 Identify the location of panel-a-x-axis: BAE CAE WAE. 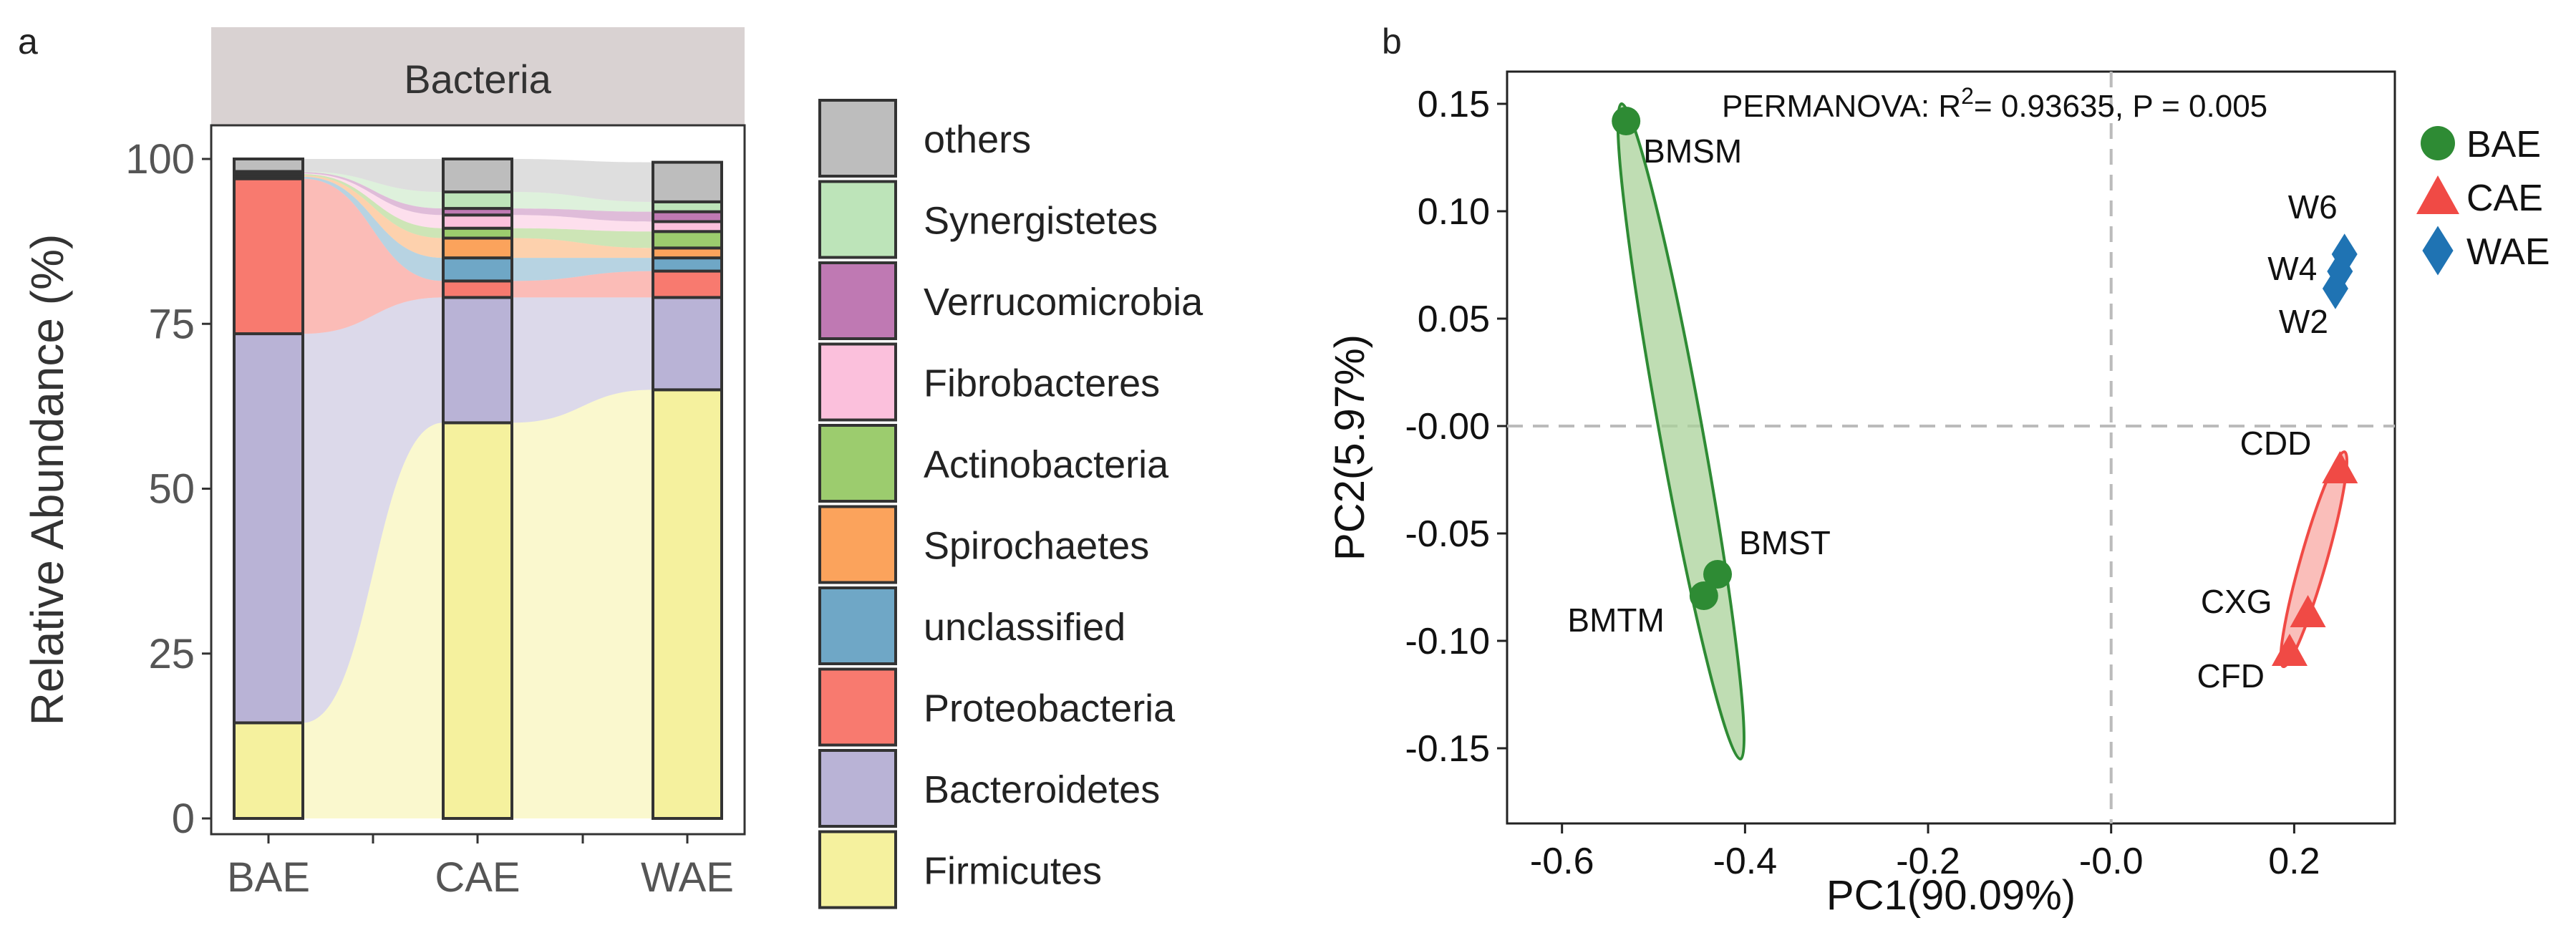
(481, 867).